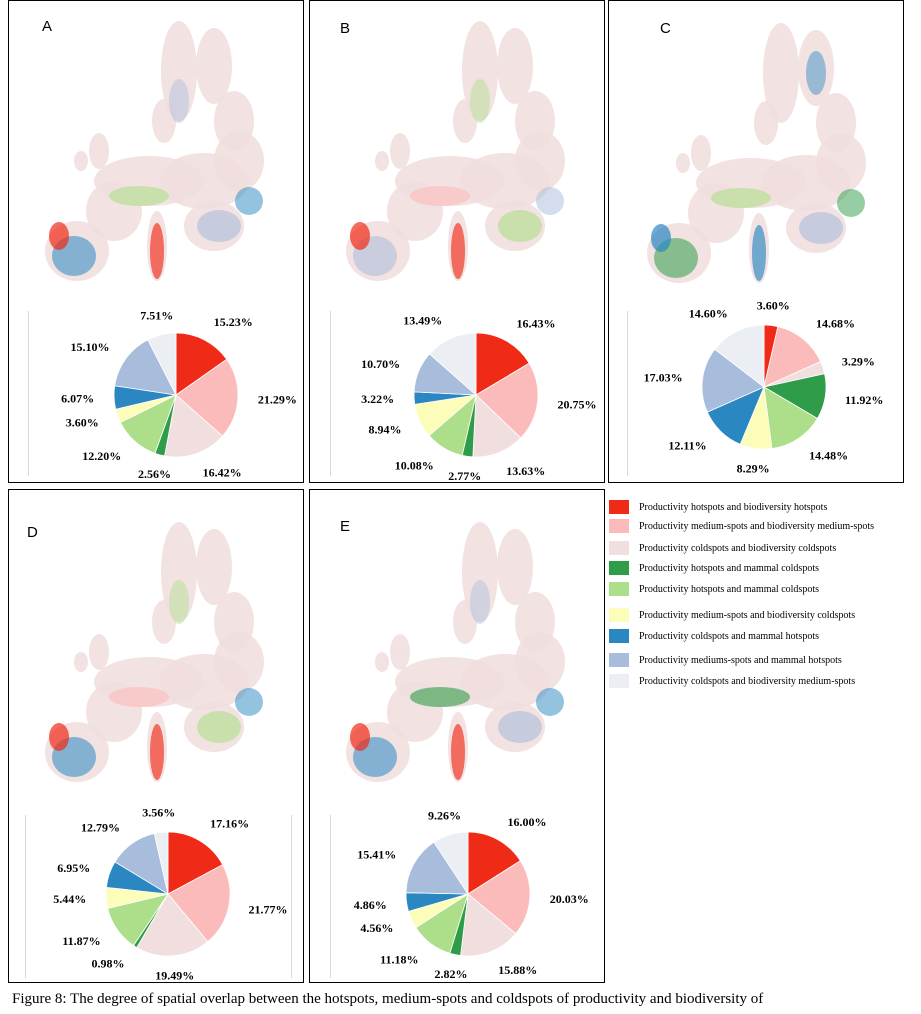 The height and width of the screenshot is (1014, 921). I want to click on pie-data-label: 15.41%, so click(376, 854).